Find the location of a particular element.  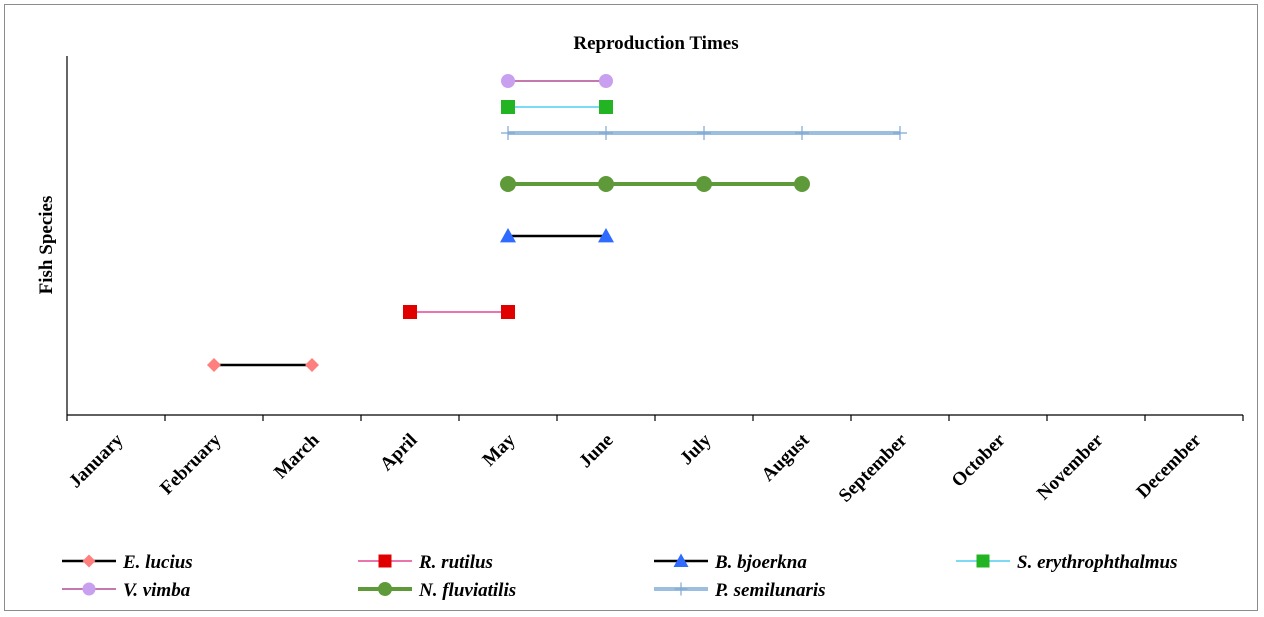

series-v-vimba is located at coordinates (557, 81).